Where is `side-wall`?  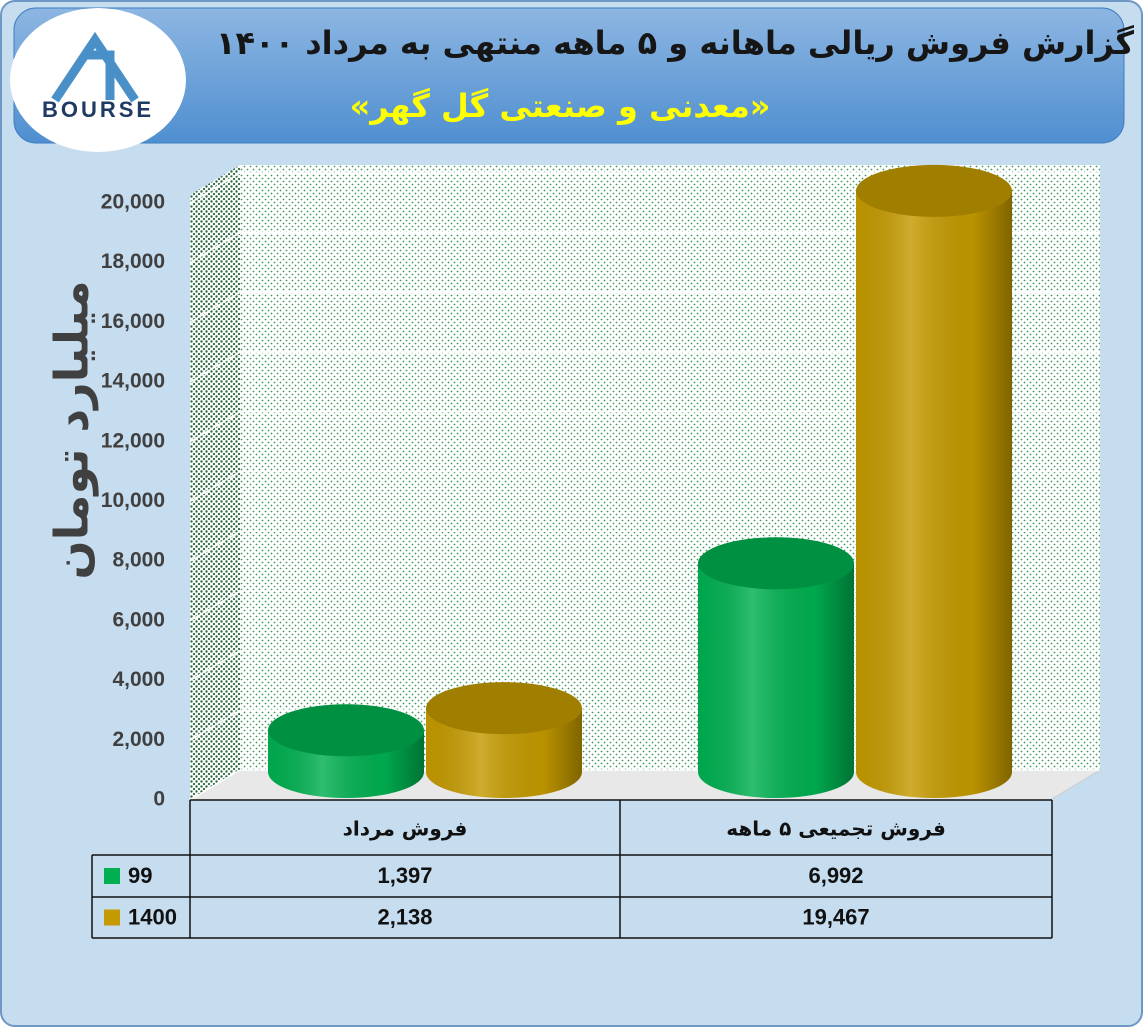
side-wall is located at coordinates (215, 482).